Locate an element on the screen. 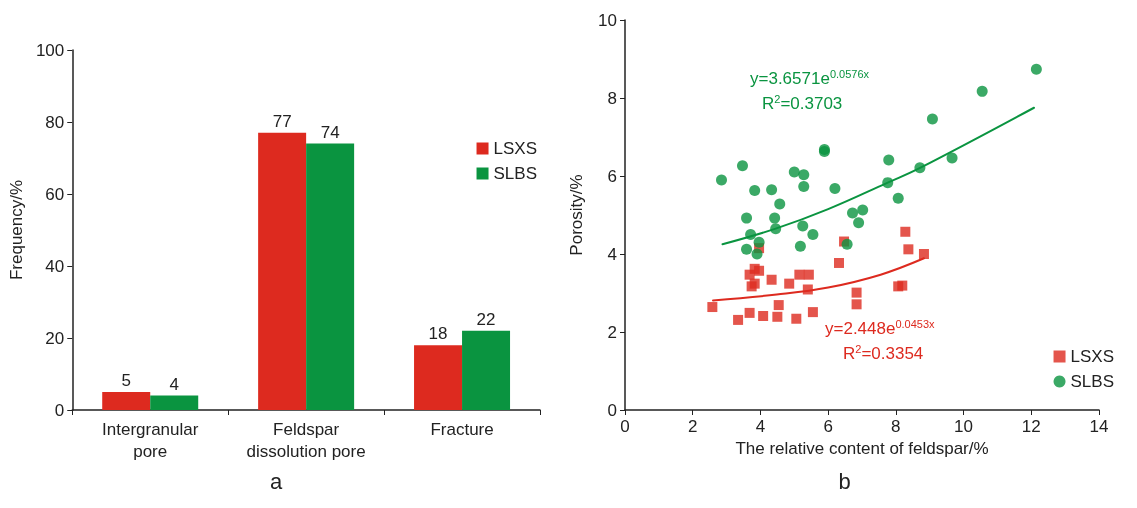 The width and height of the screenshot is (1137, 508). data-label: 4 is located at coordinates (174, 384).